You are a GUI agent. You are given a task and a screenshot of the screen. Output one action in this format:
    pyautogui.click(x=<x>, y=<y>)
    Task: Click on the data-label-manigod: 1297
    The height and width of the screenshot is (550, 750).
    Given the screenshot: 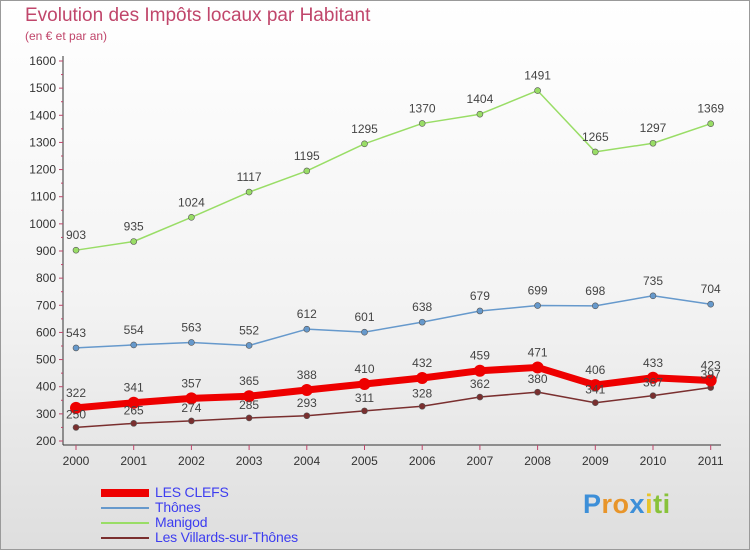 What is the action you would take?
    pyautogui.click(x=653, y=128)
    